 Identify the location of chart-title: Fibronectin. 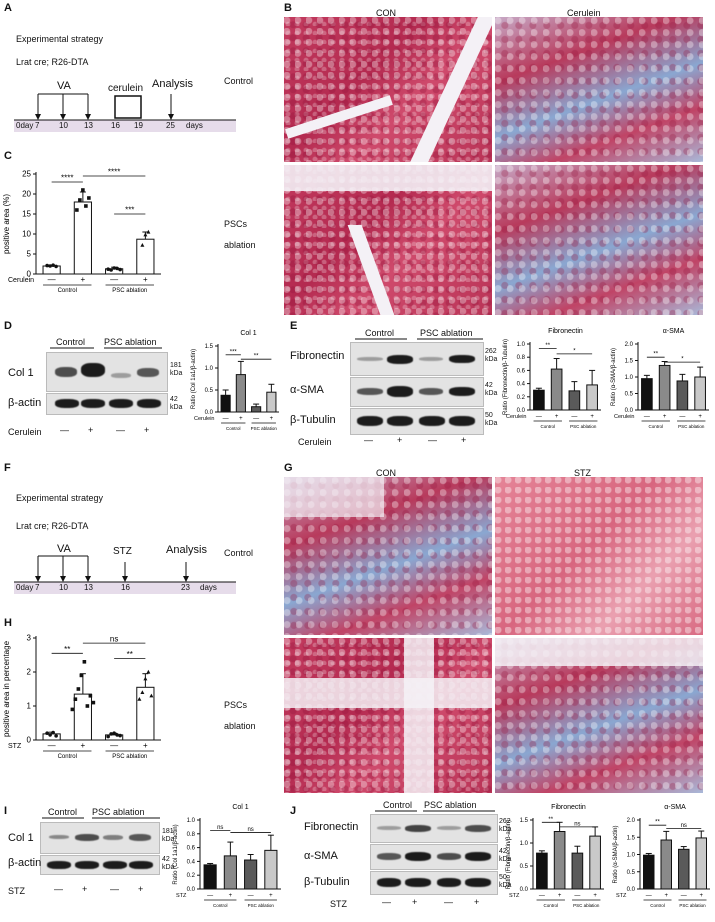
(568, 807).